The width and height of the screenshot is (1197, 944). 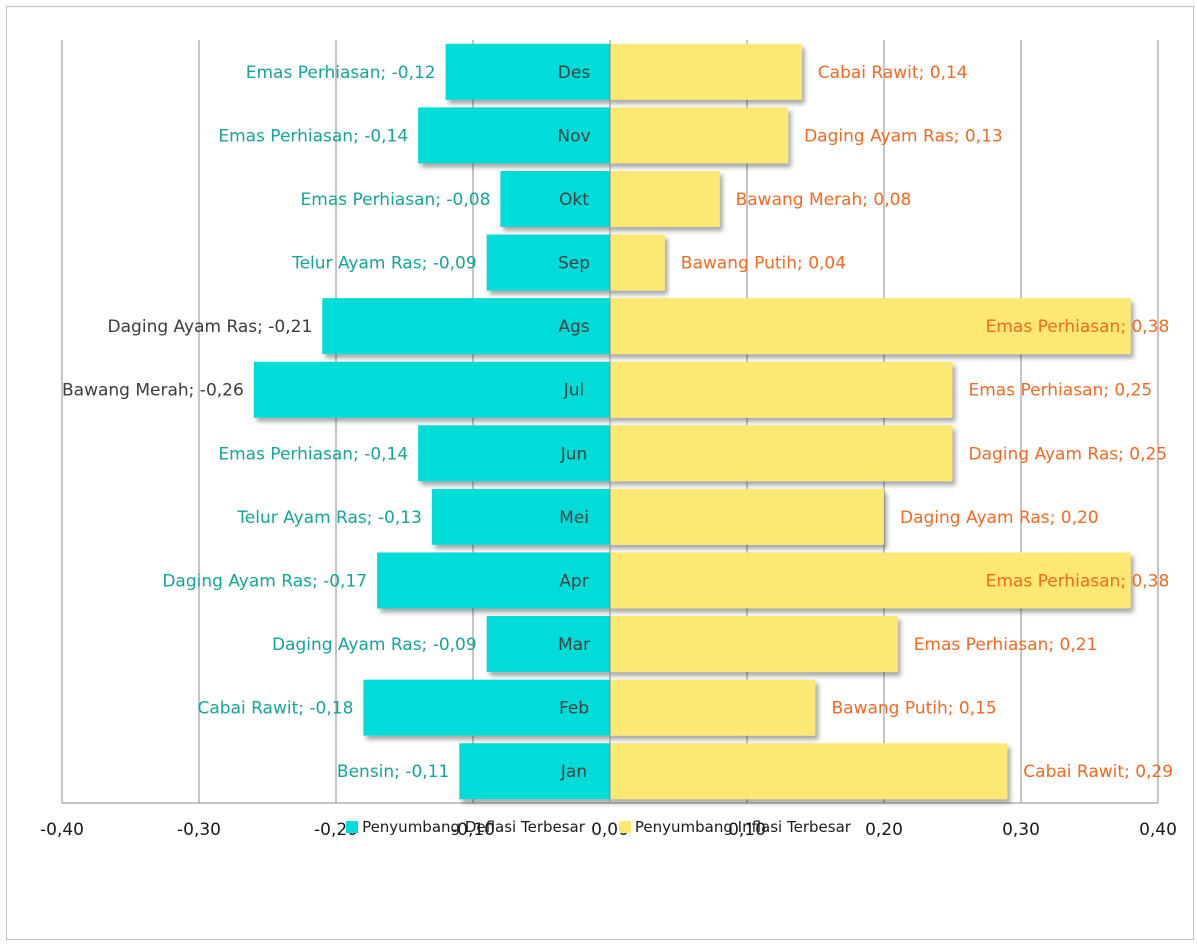 I want to click on category-label: Mar, so click(x=574, y=645).